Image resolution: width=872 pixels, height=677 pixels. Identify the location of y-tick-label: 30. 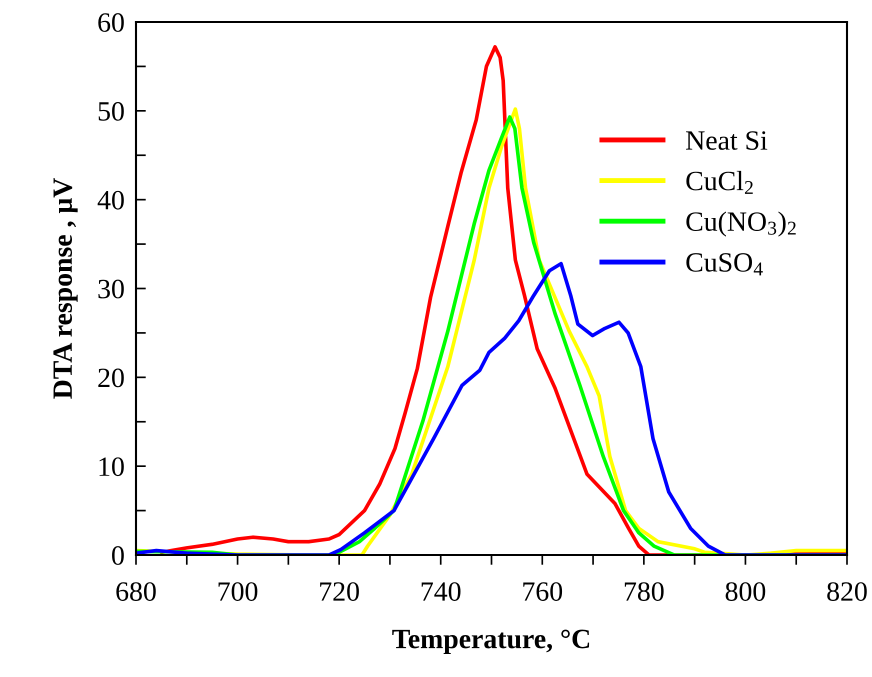
(111, 289).